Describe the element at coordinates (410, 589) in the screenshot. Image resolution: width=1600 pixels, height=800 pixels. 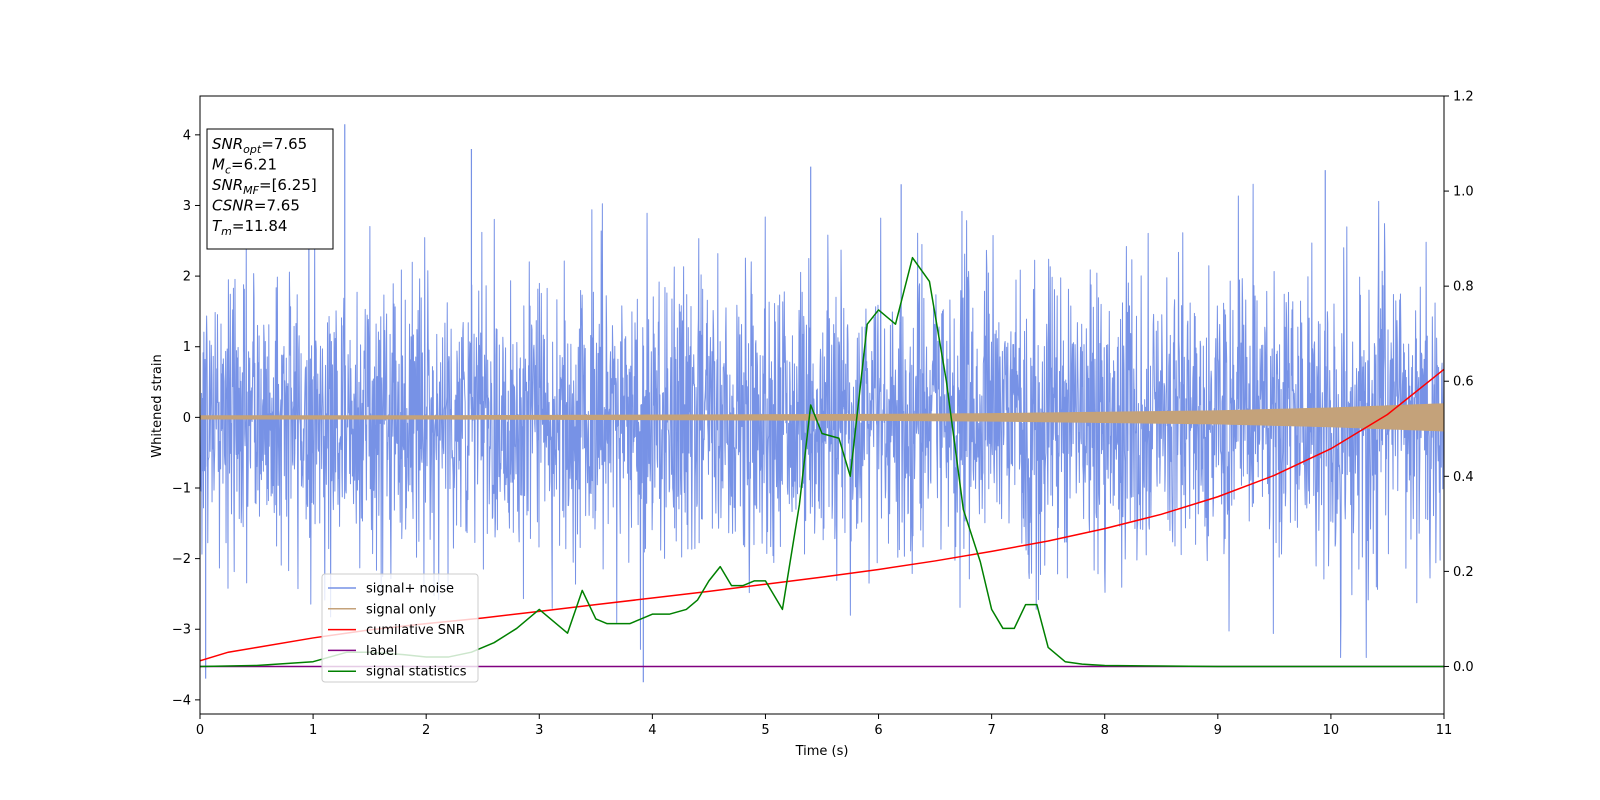
I see `legend-label-signal-noise: signal+ noise` at that location.